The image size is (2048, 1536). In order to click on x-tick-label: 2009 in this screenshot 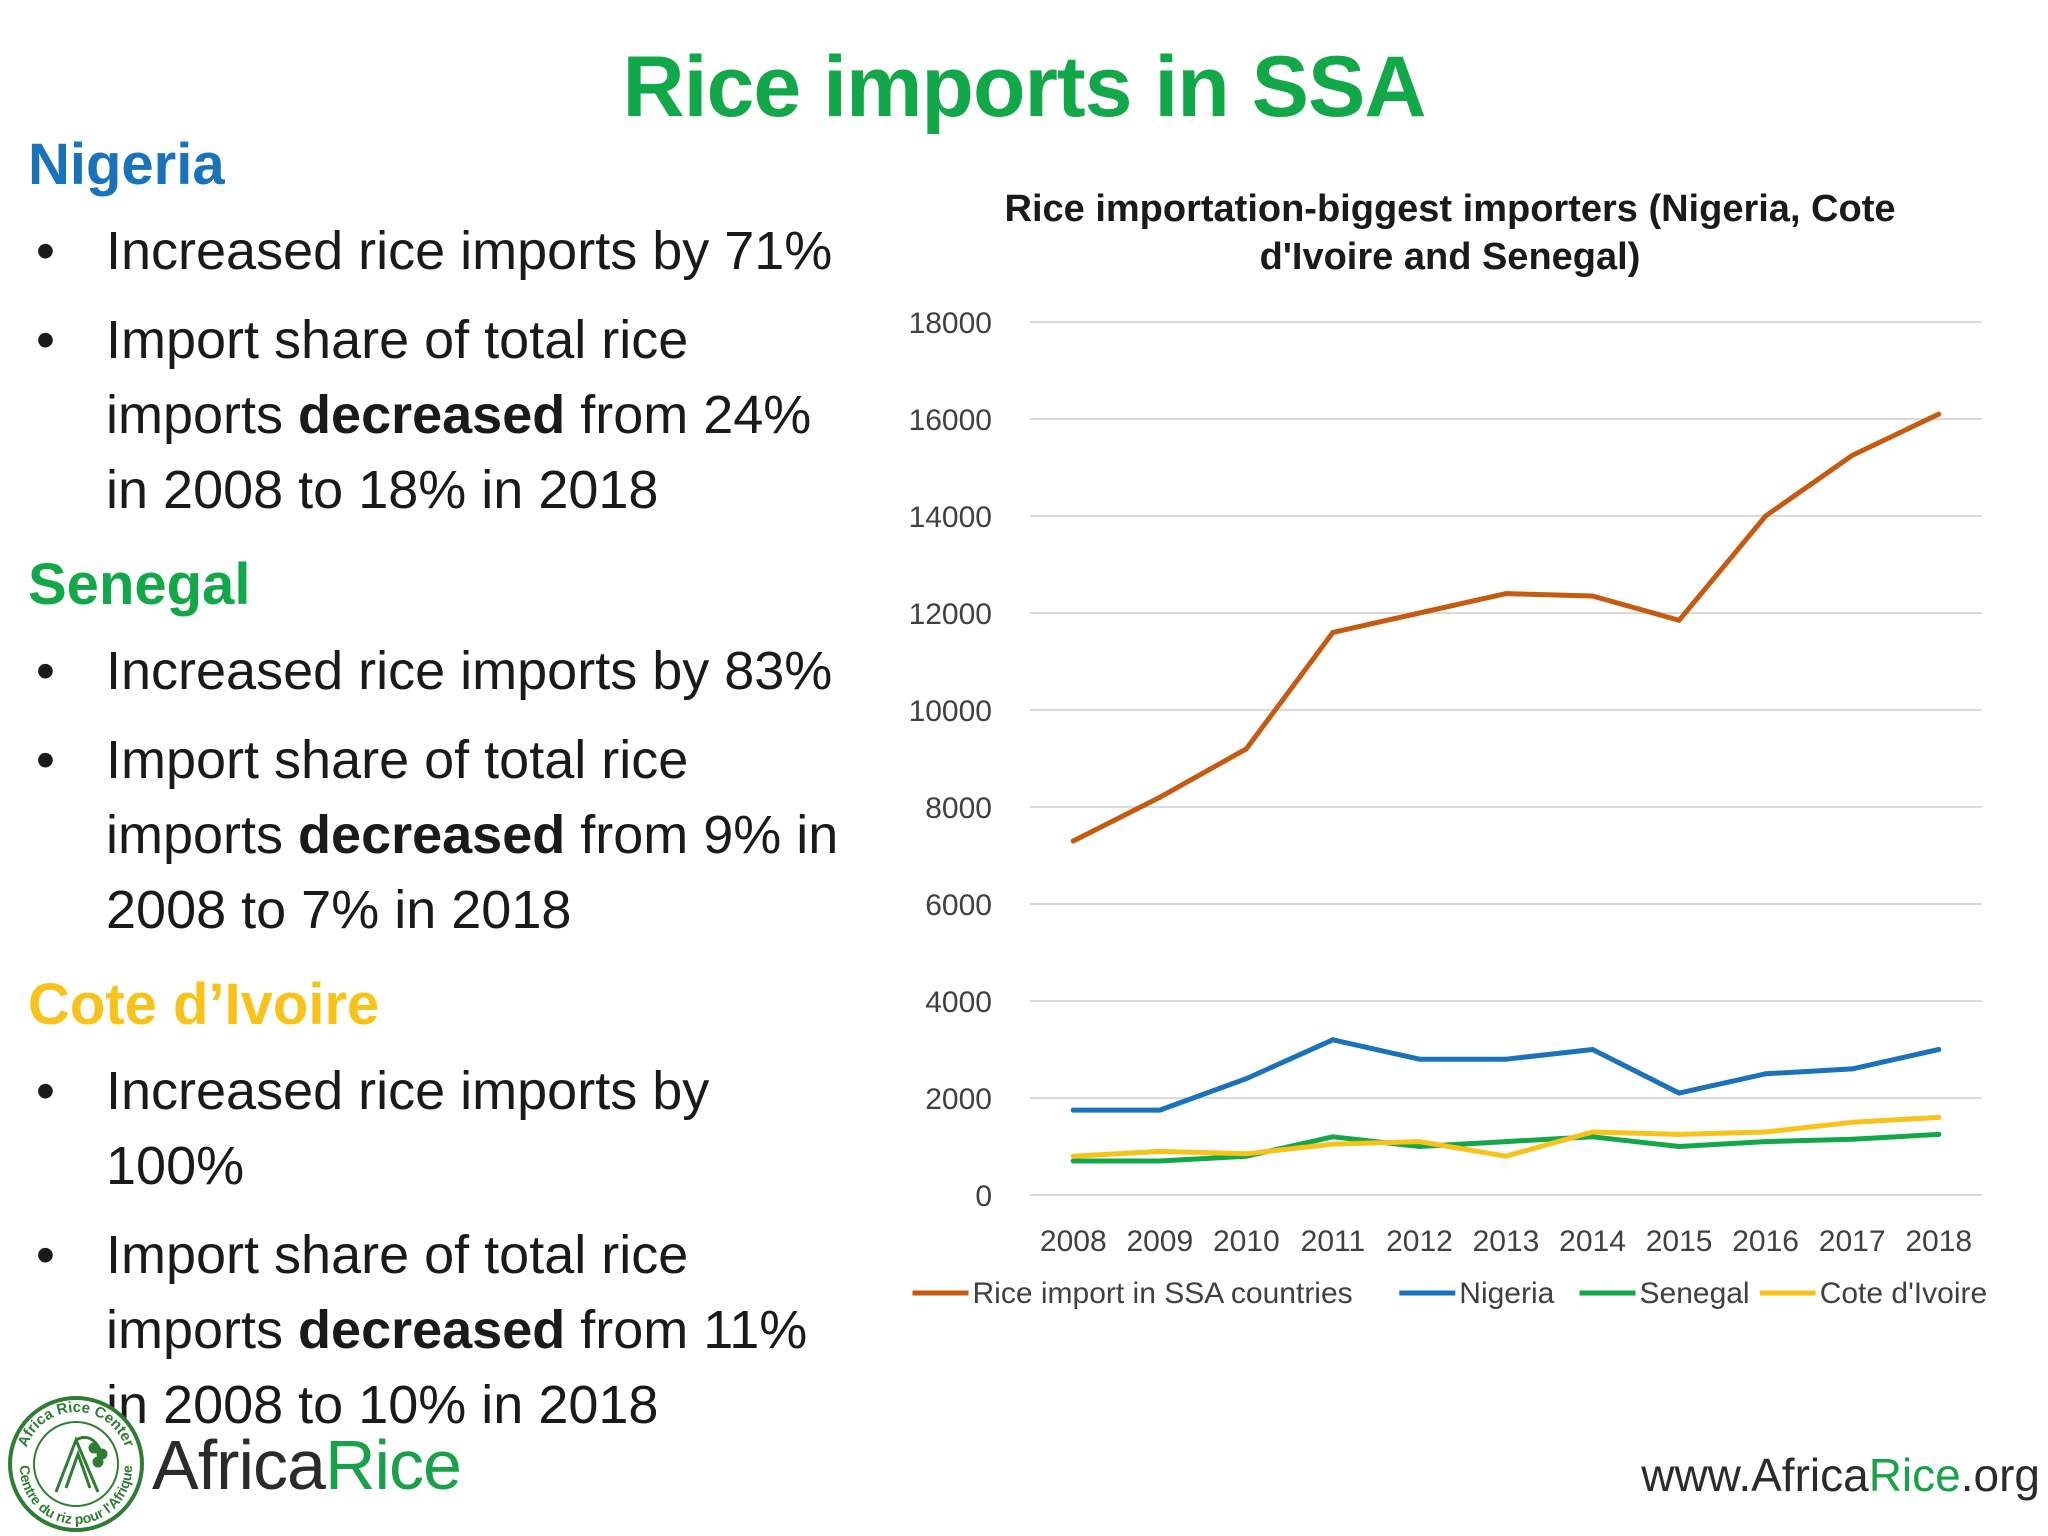, I will do `click(1159, 1241)`.